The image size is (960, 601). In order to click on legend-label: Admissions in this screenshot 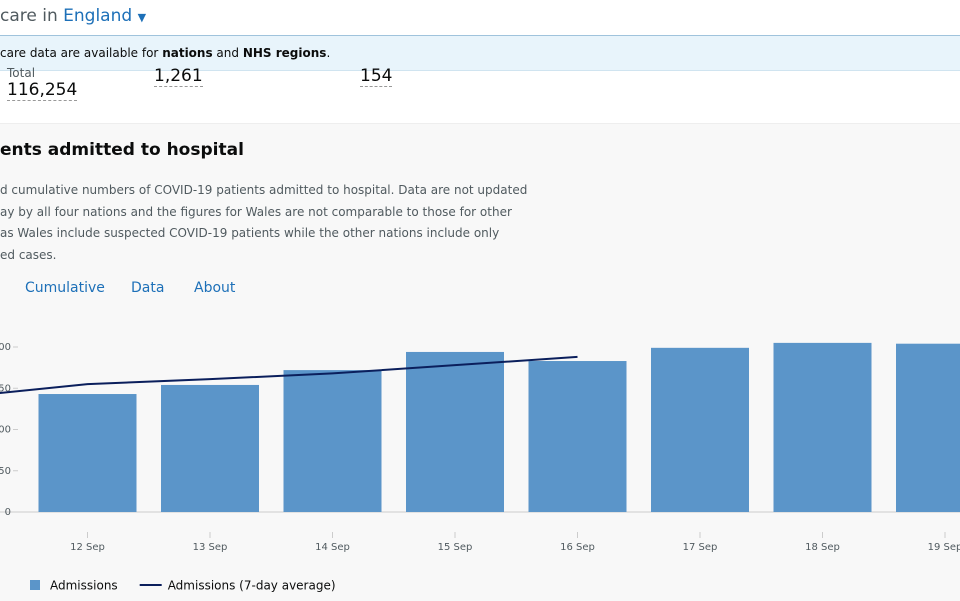, I will do `click(84, 586)`.